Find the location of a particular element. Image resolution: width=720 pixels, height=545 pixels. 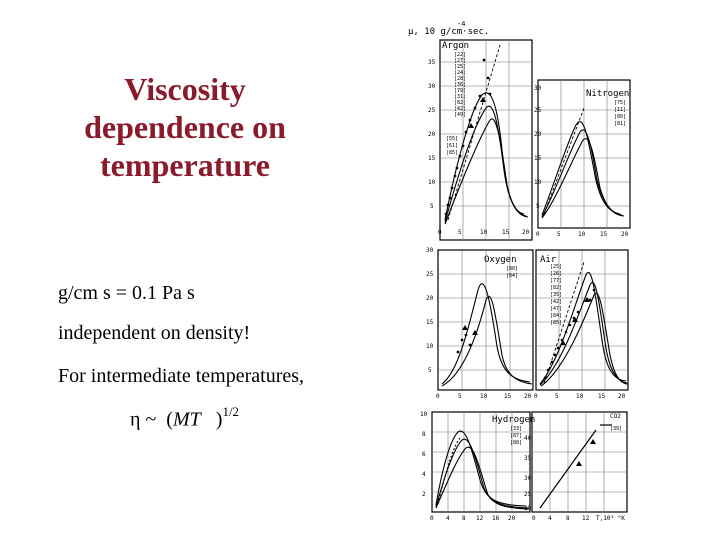

title-line-3: temperature is located at coordinates (185, 165).